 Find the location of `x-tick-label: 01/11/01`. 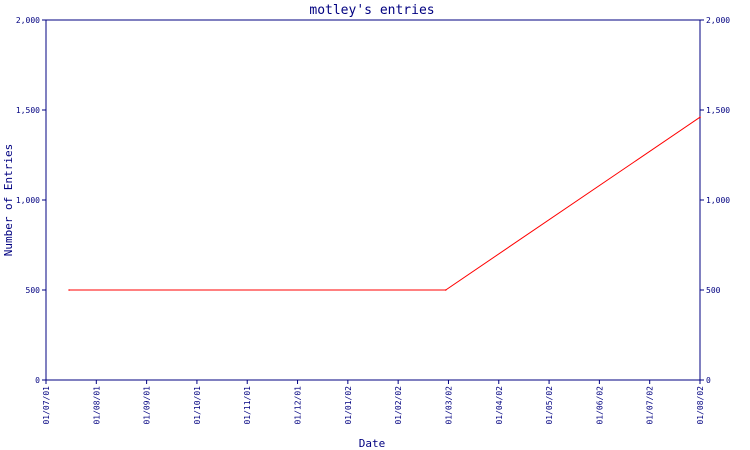

x-tick-label: 01/11/01 is located at coordinates (247, 405).